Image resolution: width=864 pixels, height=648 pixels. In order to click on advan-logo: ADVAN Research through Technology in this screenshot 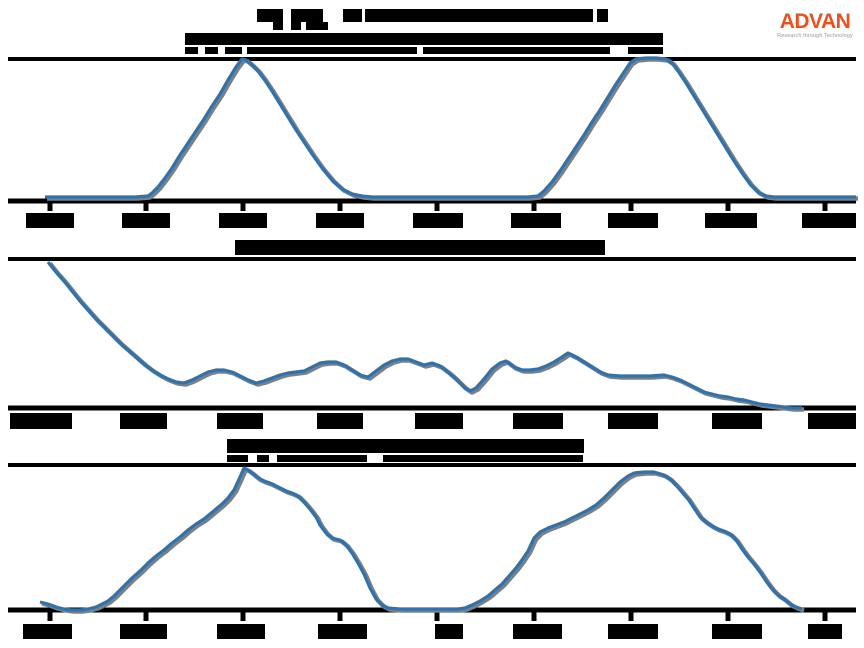, I will do `click(815, 25)`.